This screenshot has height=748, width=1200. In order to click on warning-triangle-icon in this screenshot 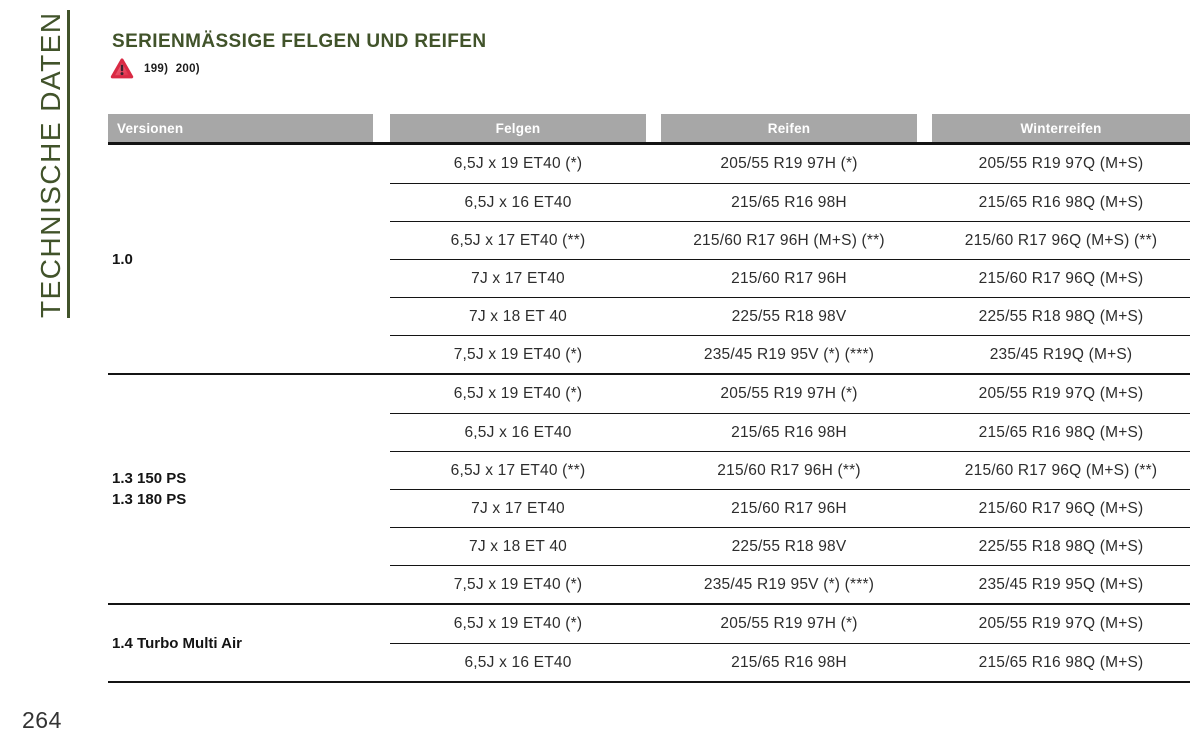, I will do `click(122, 68)`.